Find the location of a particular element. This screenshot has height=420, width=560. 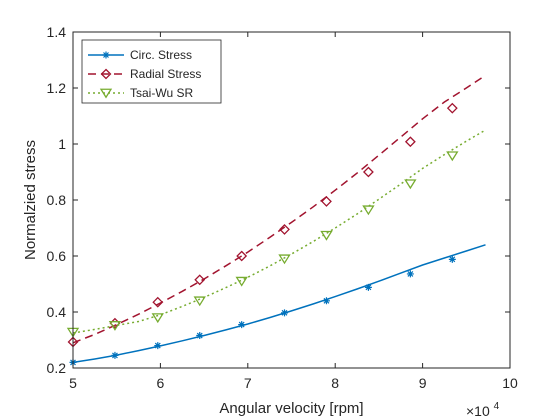

legend: Circ. Stress Radial Stress Tsai-Wu SR is located at coordinates (151, 71).